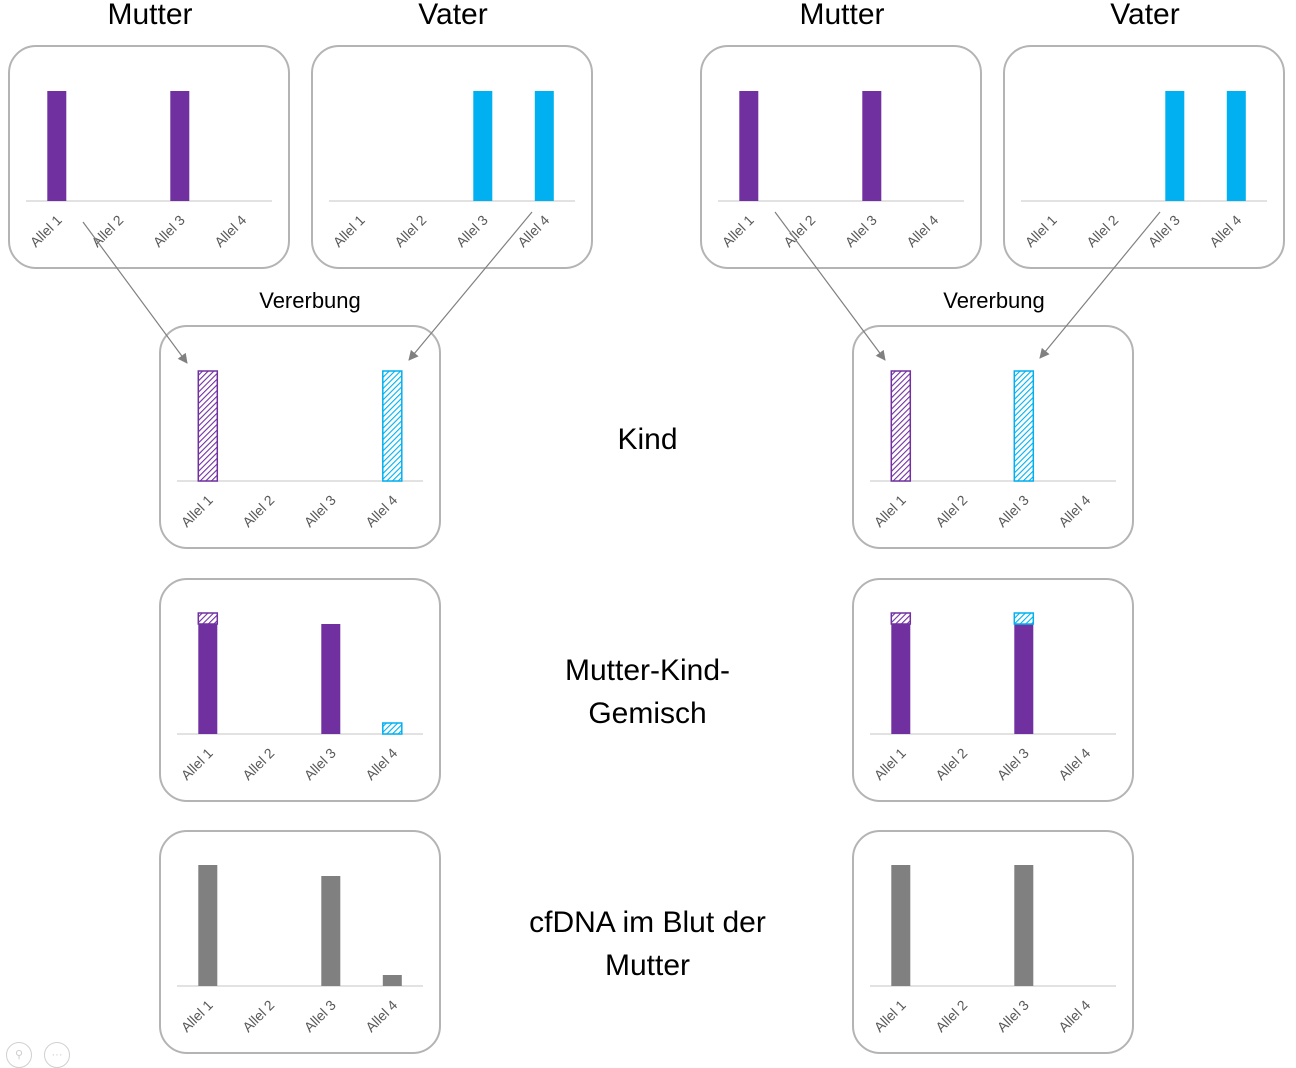  What do you see at coordinates (841, 170) in the screenshot?
I see `chart-right-mother: Allel 1 Allel 2 Allel 3 Allel 4` at bounding box center [841, 170].